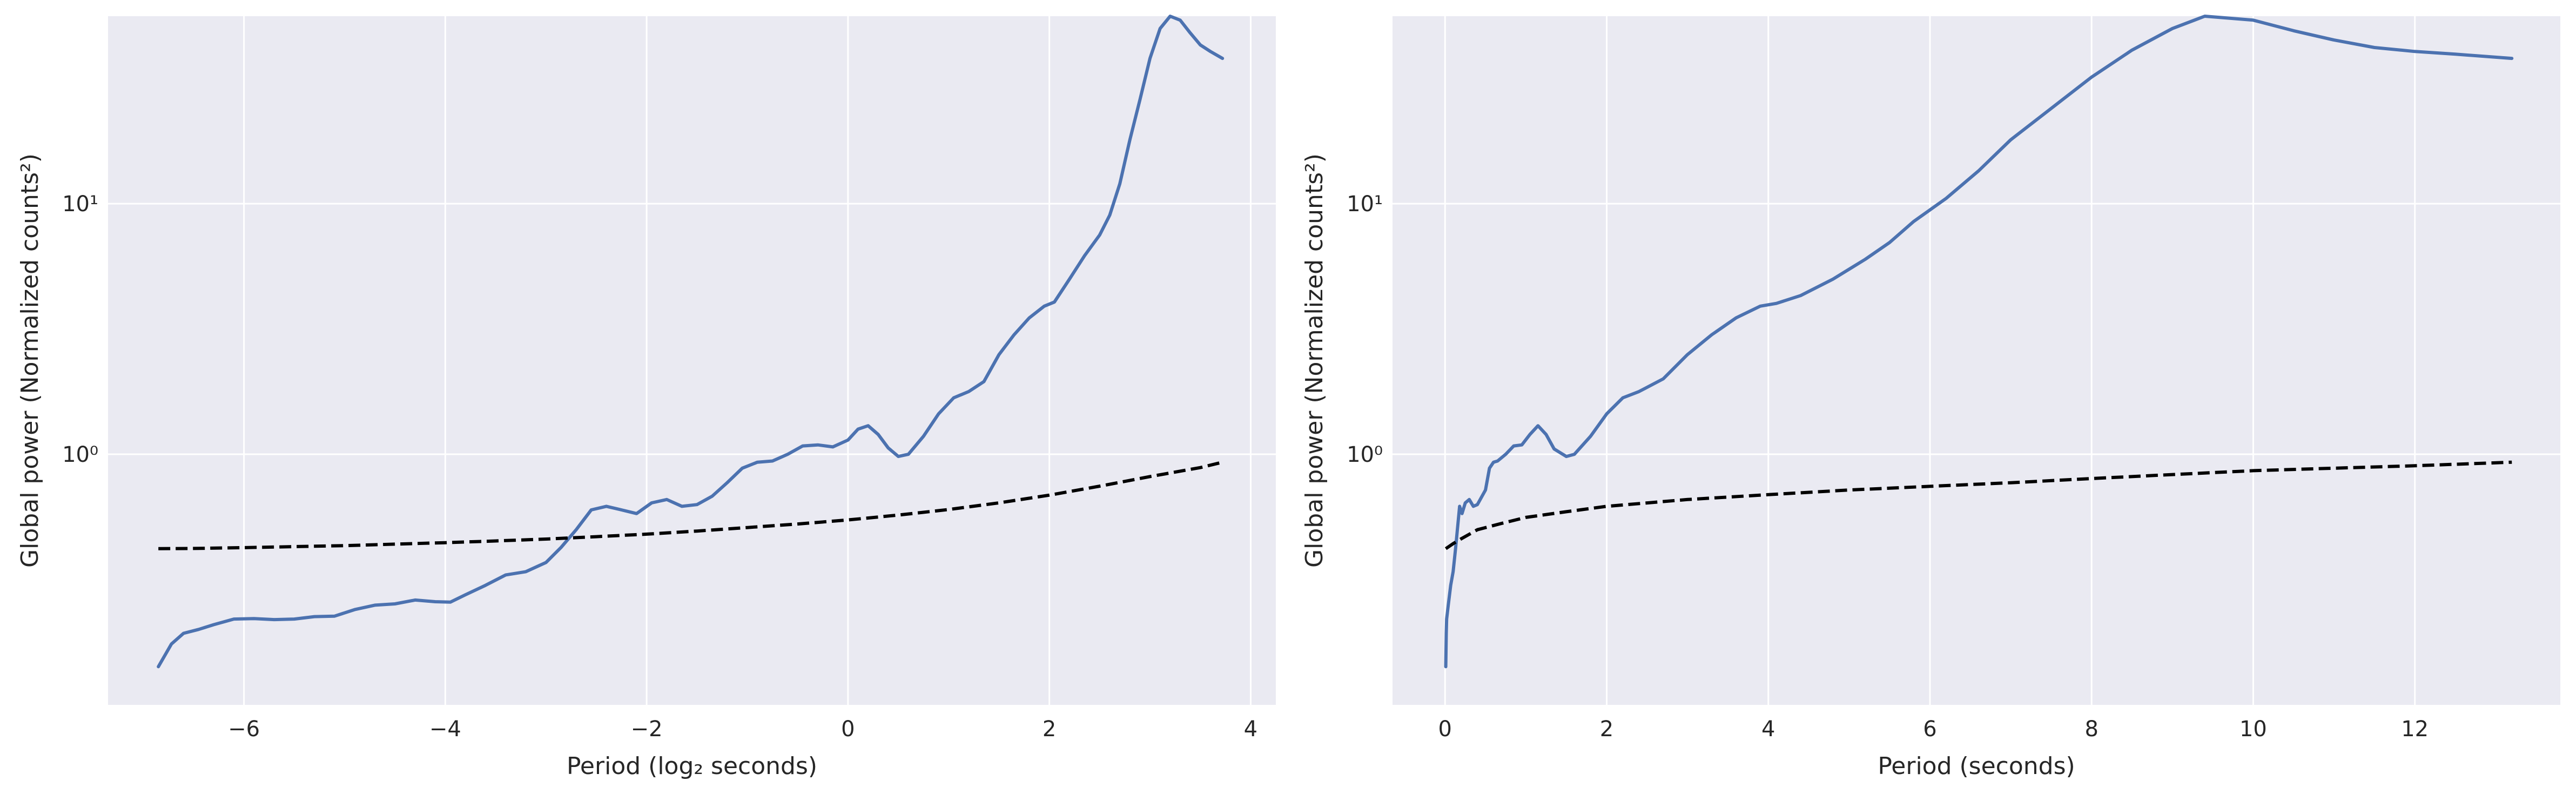 This screenshot has width=2576, height=794. Describe the element at coordinates (1976, 766) in the screenshot. I see `x-axis-label-right: Period (seconds)` at that location.